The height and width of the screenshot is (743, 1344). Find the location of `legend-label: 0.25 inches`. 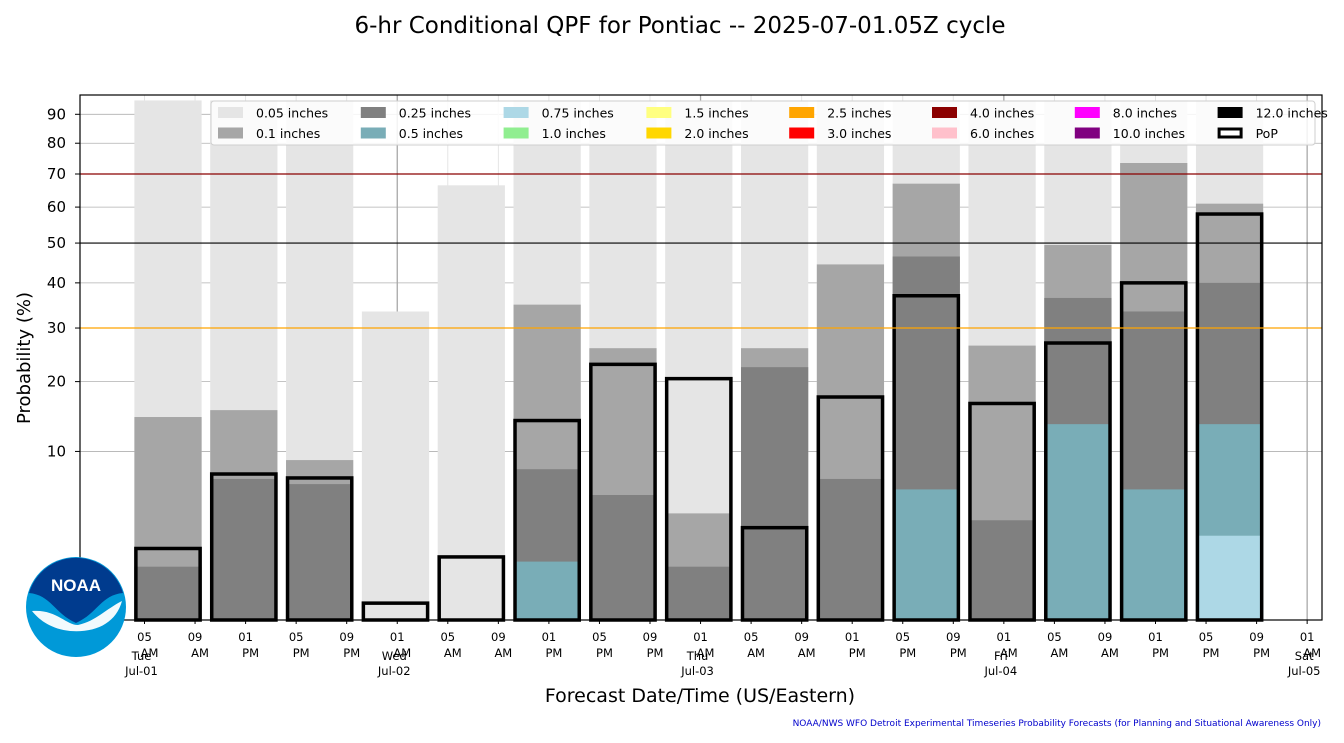

legend-label: 0.25 inches is located at coordinates (435, 113).